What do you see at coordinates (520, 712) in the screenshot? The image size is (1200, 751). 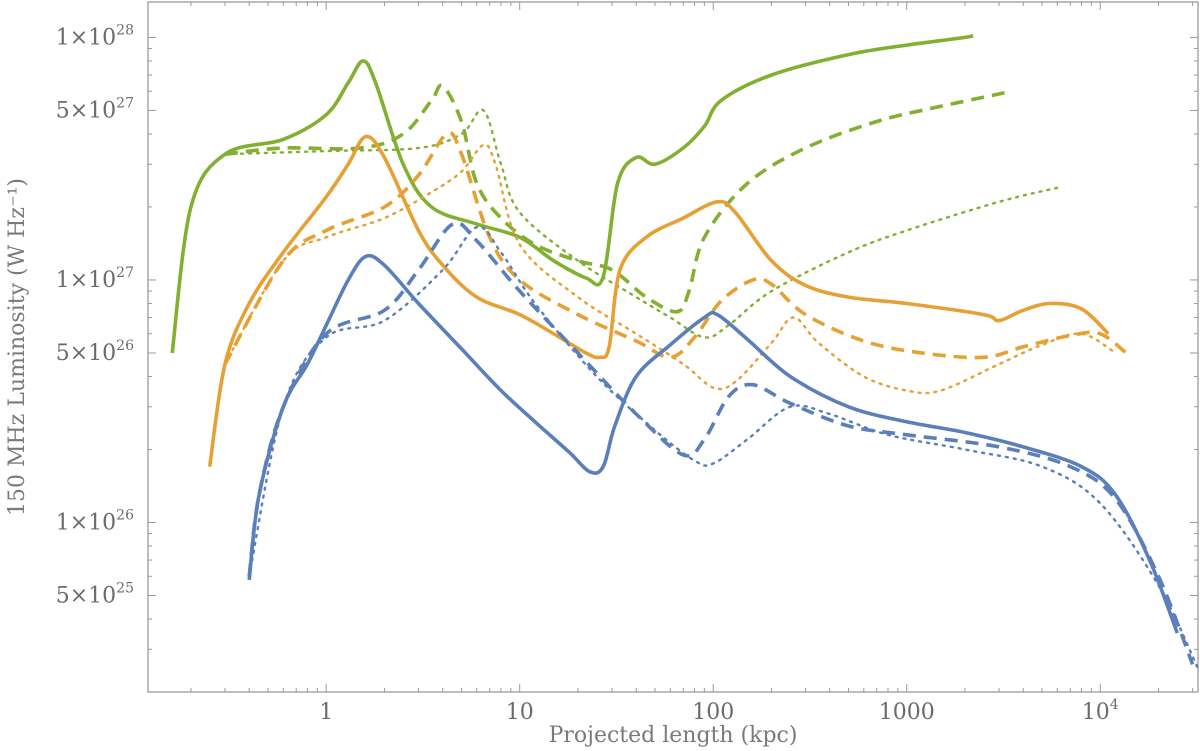 I see `x-tick-label: 10` at bounding box center [520, 712].